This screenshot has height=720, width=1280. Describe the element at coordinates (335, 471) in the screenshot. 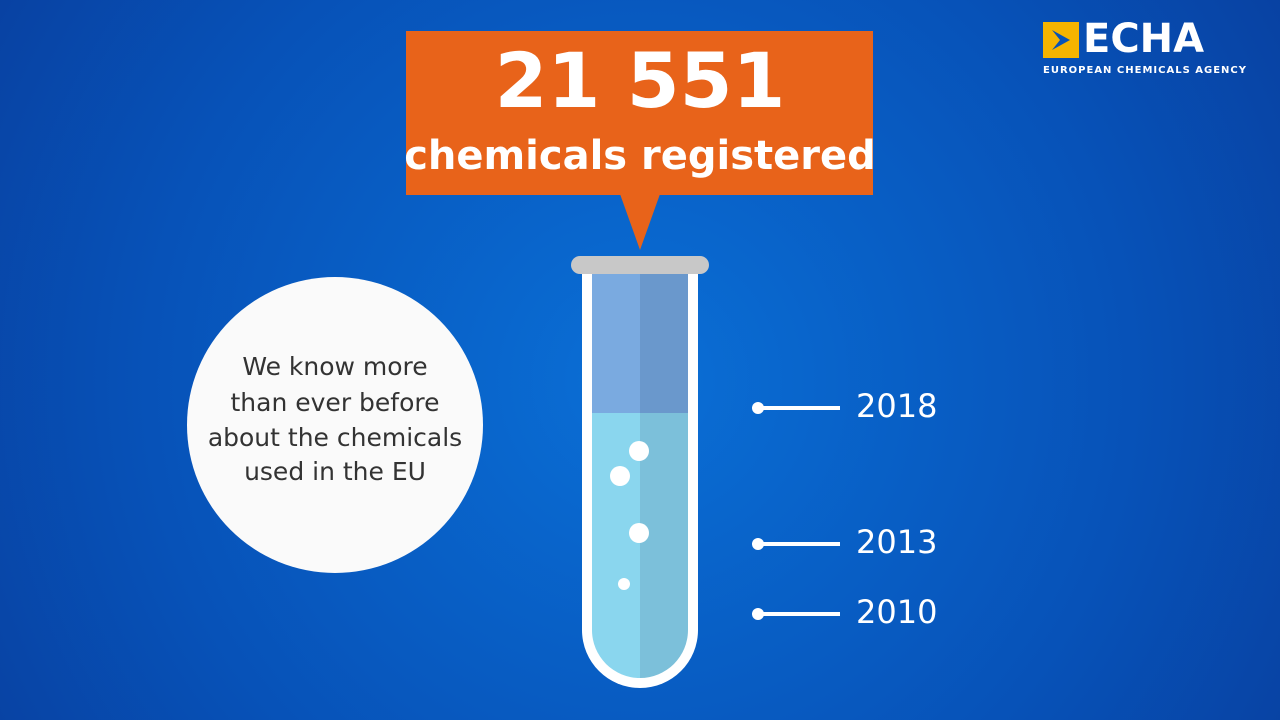

I see `bubble-line: used in the EU` at that location.